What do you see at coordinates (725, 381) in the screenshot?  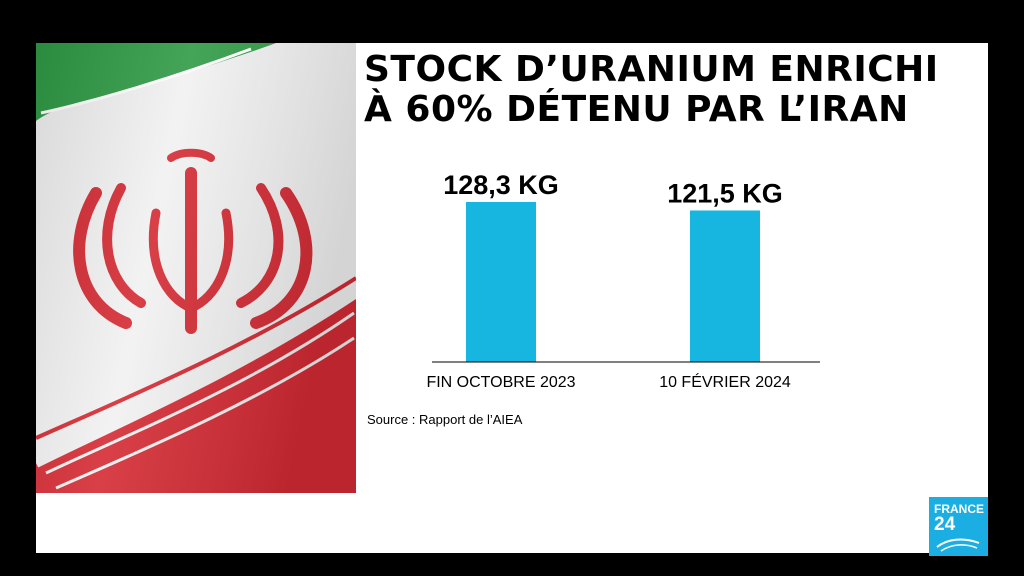 I see `category-label-2: 10 FÉVRIER 2024` at bounding box center [725, 381].